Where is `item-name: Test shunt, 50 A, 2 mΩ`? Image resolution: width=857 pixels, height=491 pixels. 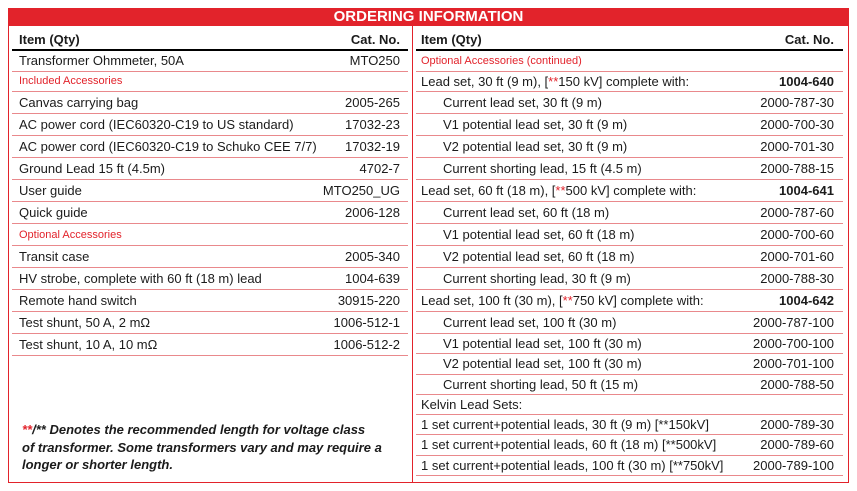 item-name: Test shunt, 50 A, 2 mΩ is located at coordinates (85, 322).